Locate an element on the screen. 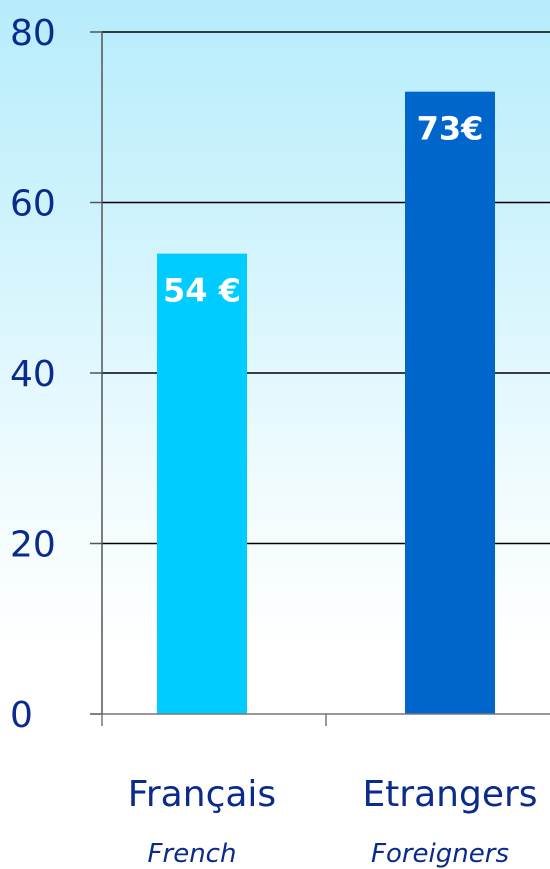 The image size is (550, 869). y-tick-label: 80 is located at coordinates (33, 33).